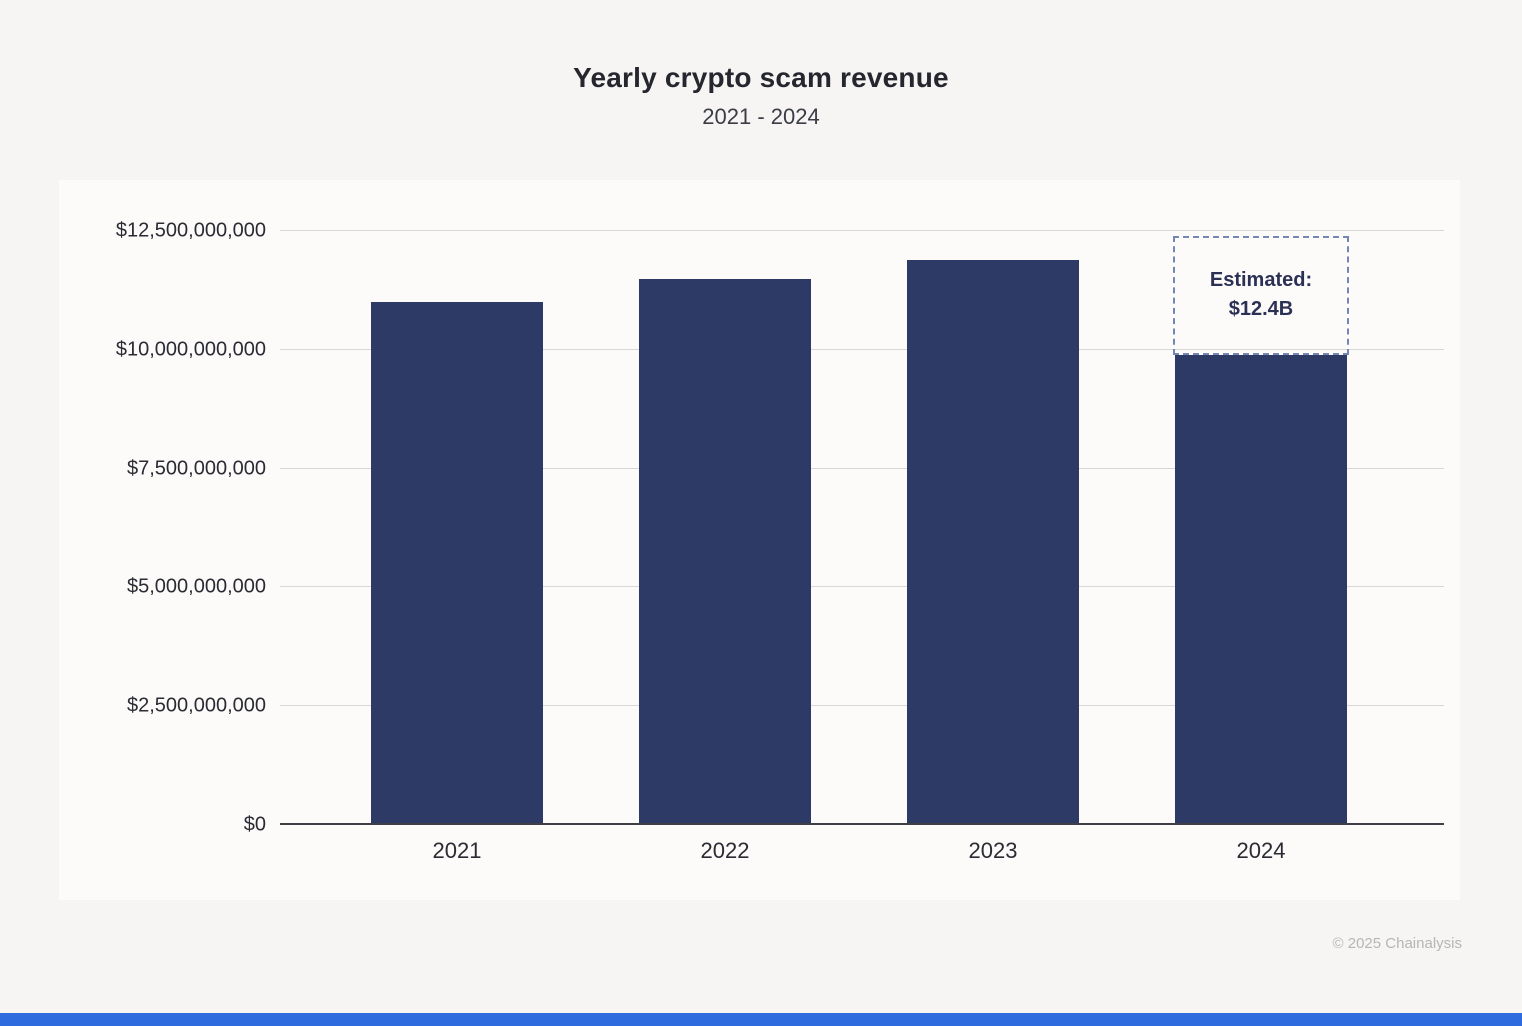 This screenshot has width=1522, height=1026. Describe the element at coordinates (1261, 295) in the screenshot. I see `estimated-box: Estimated: $12.4B` at that location.